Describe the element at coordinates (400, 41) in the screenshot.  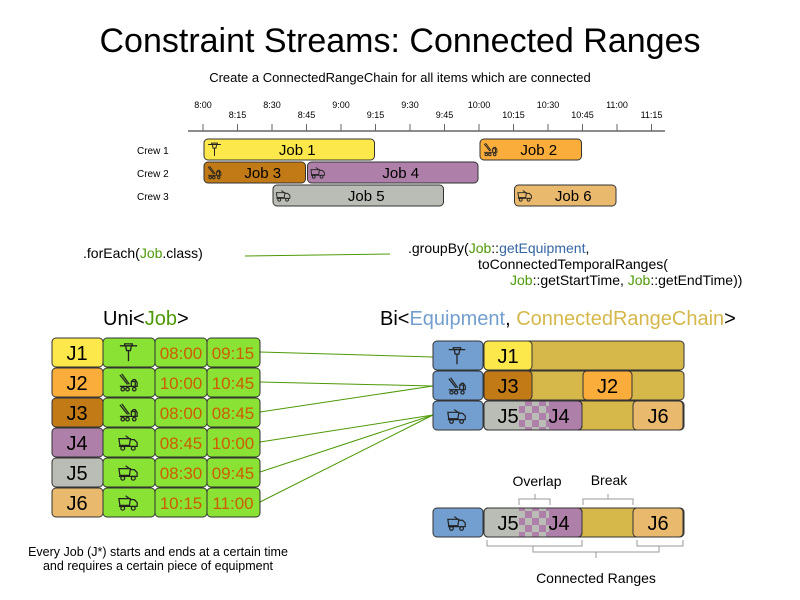
I see `page-title: Constraint Streams: Connected Ranges` at that location.